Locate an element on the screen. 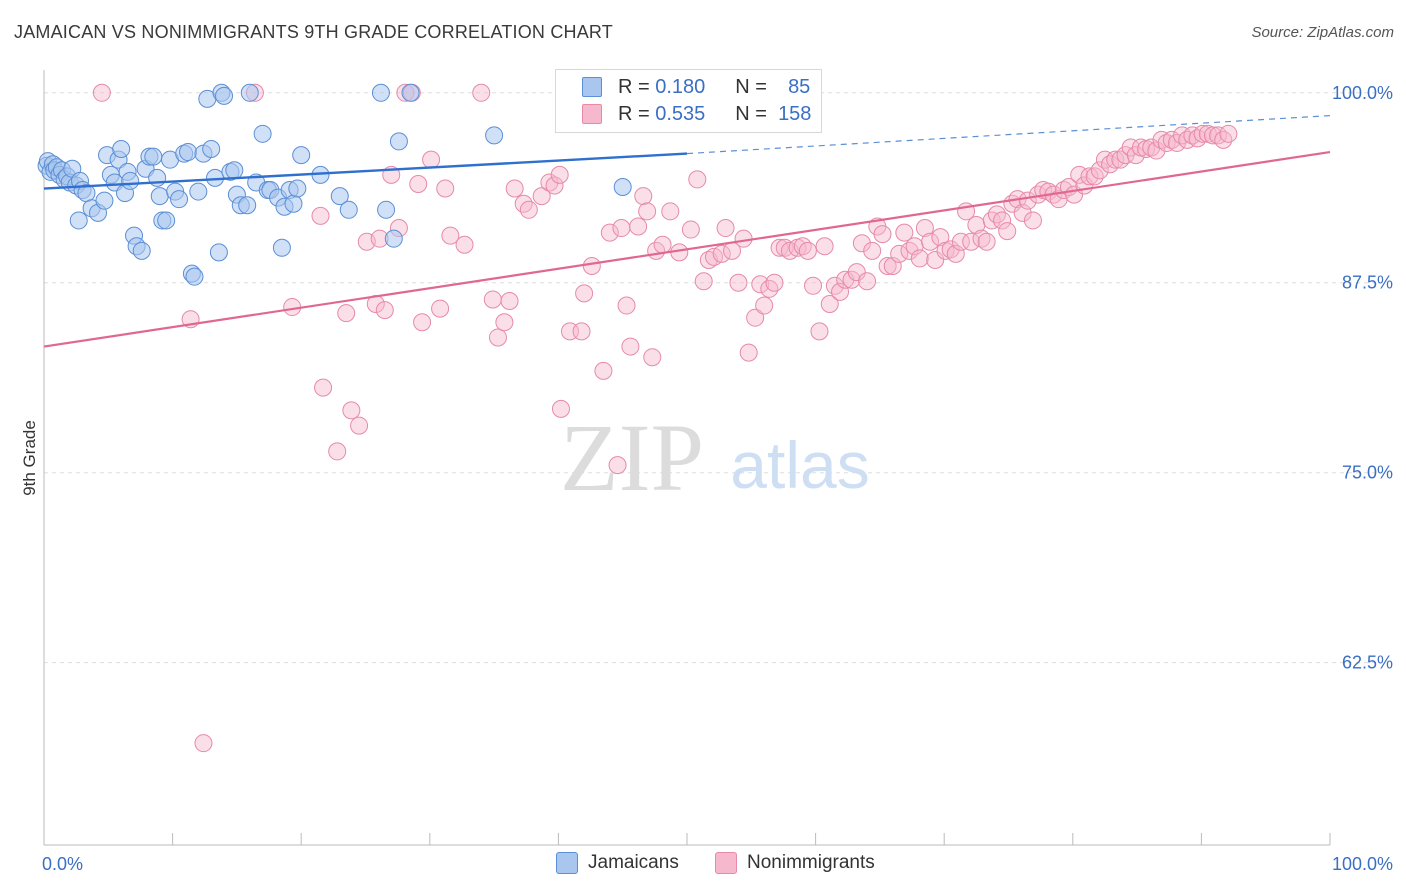 Image resolution: width=1406 pixels, height=892 pixels. y-tick-label: 87.5% is located at coordinates (1367, 283).